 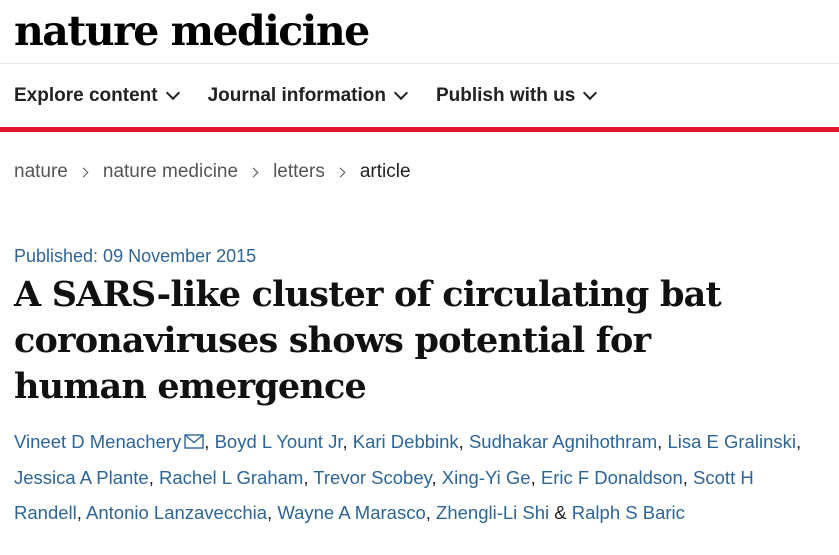 I want to click on breadcrumb-current: article, so click(x=385, y=171).